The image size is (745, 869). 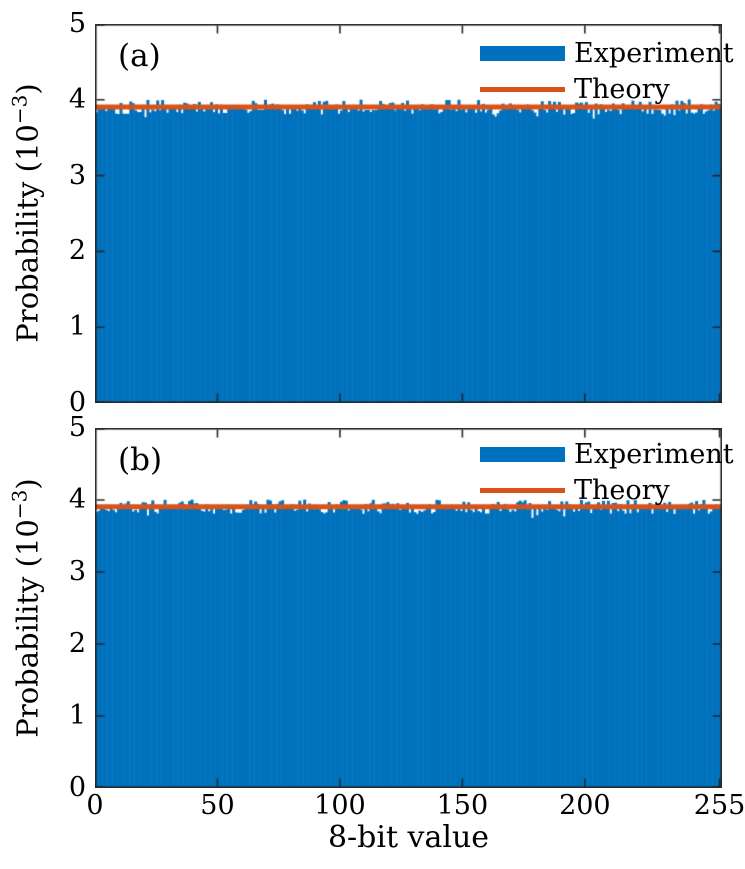 I want to click on x-tick-label: 150, so click(x=462, y=805).